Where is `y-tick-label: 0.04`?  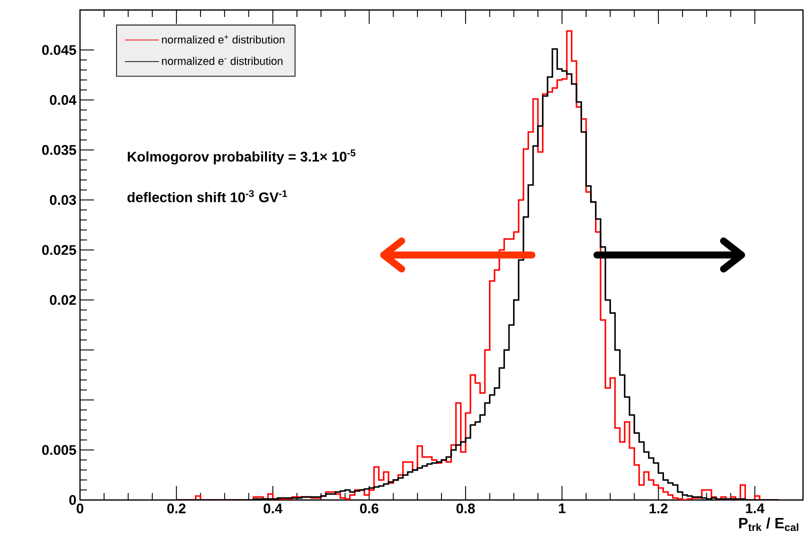
y-tick-label: 0.04 is located at coordinates (63, 100).